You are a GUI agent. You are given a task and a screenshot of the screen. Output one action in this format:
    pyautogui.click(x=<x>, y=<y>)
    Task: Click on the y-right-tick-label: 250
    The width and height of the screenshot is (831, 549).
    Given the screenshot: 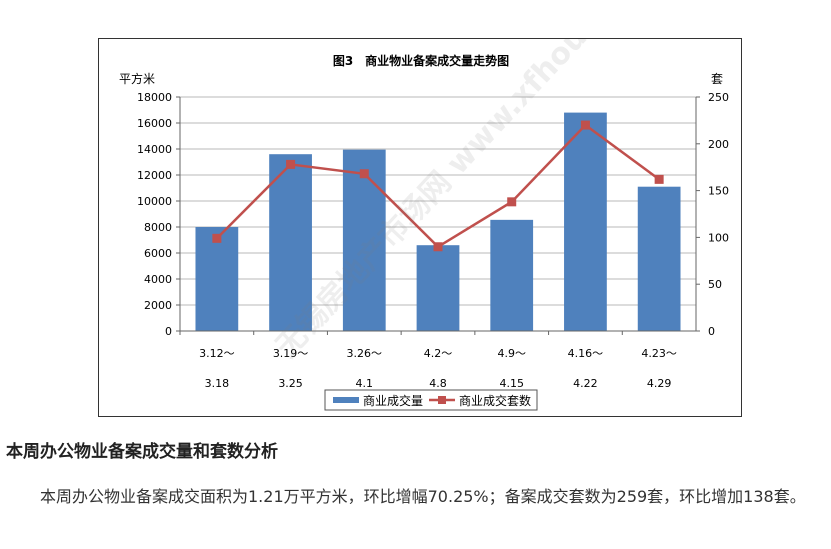 What is the action you would take?
    pyautogui.click(x=718, y=97)
    